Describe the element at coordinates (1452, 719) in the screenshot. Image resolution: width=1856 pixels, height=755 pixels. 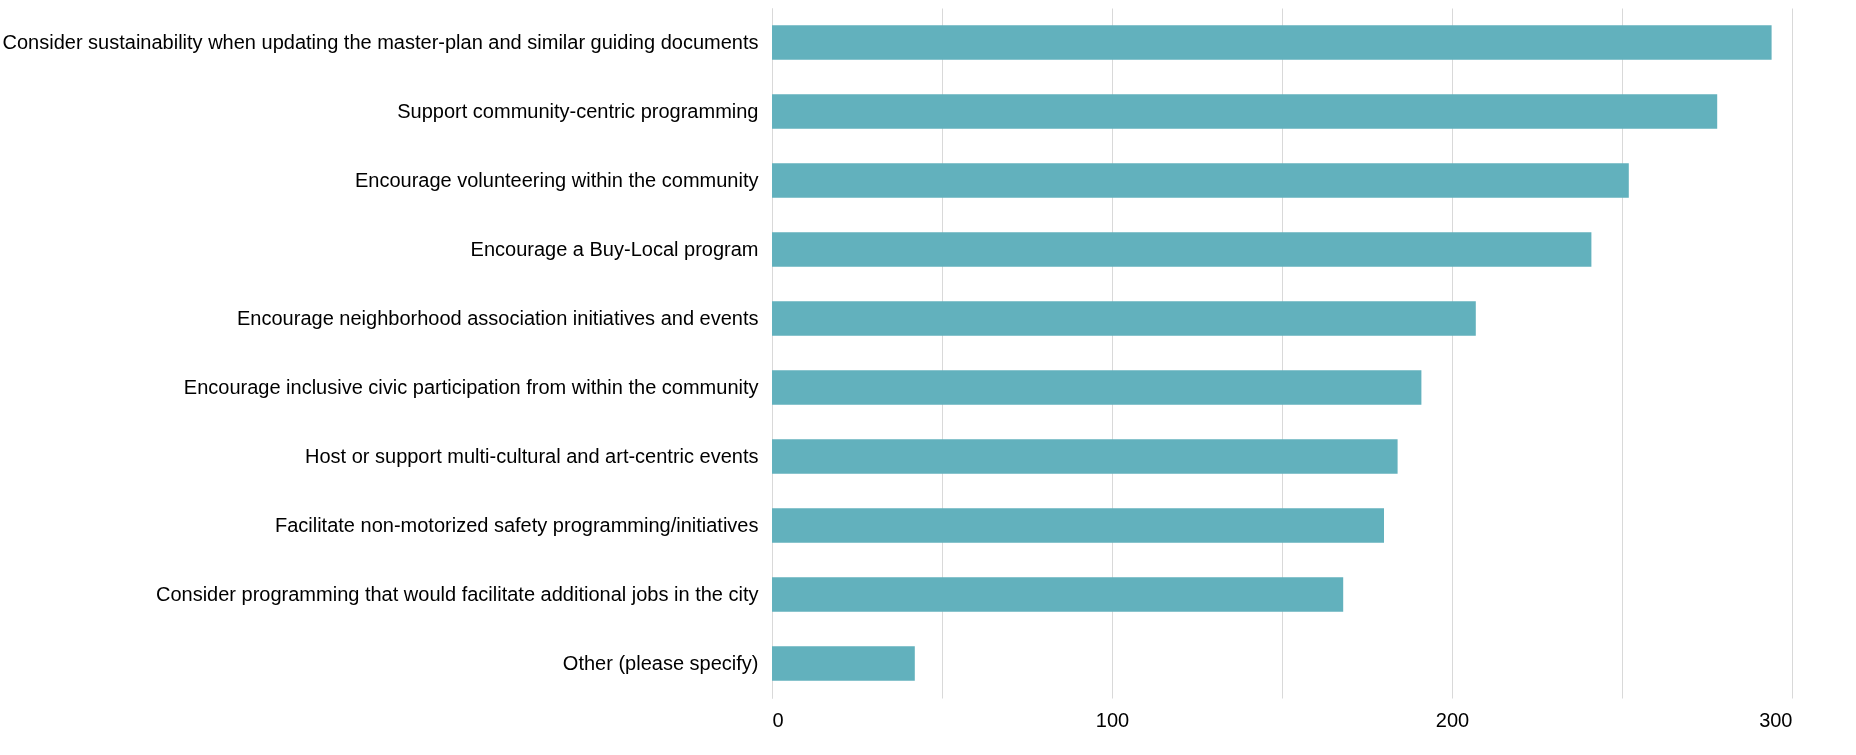
I see `x-tick-label: 200` at that location.